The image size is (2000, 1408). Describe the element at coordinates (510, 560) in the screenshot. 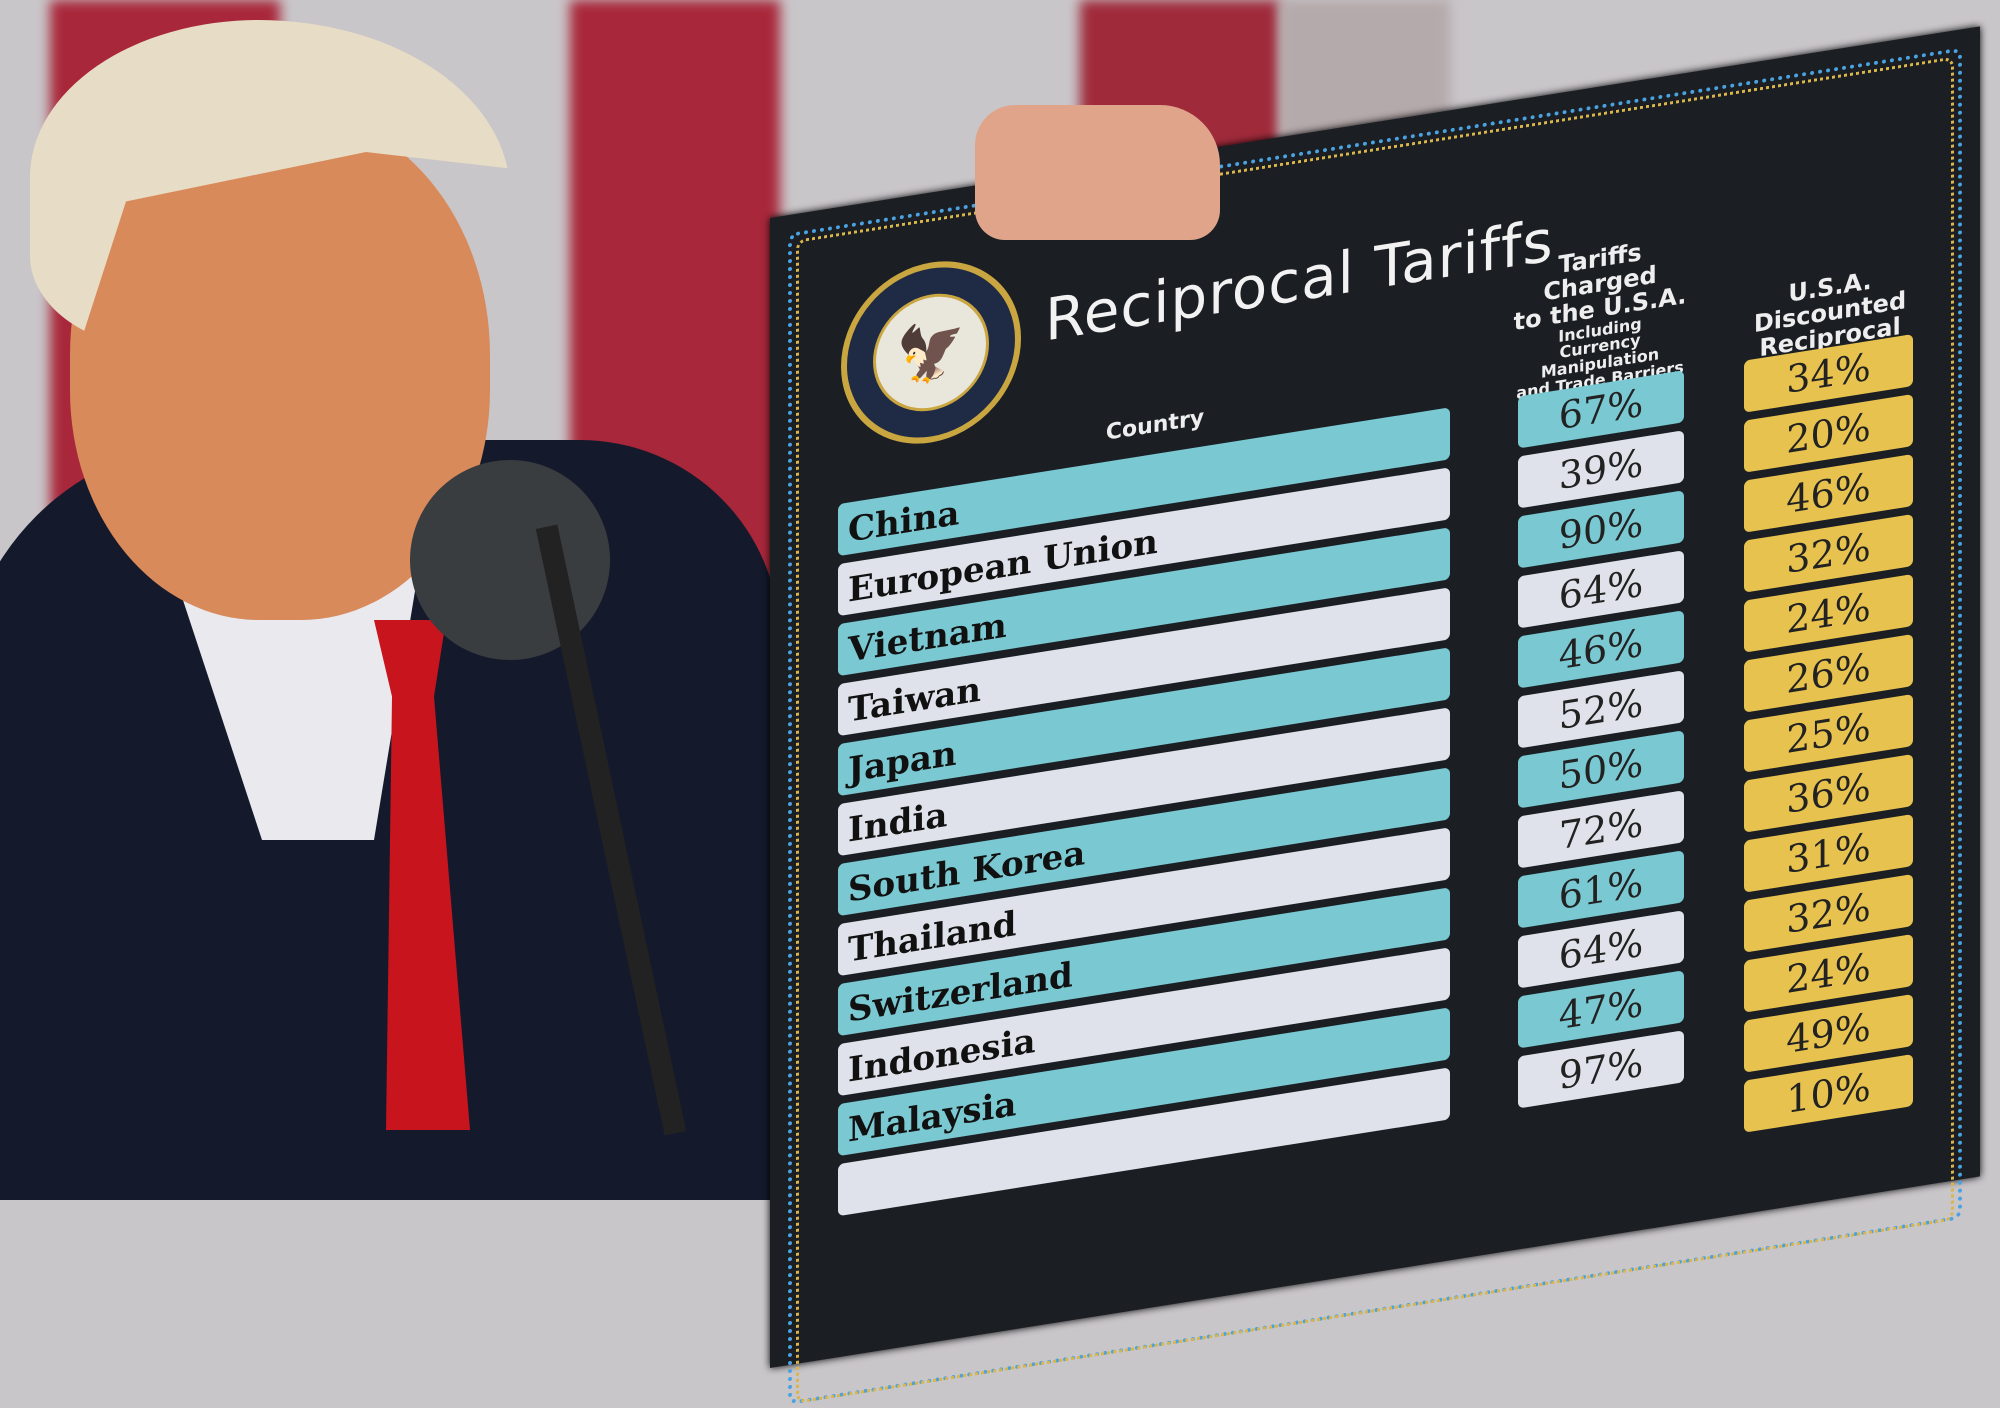

I see `microphone` at that location.